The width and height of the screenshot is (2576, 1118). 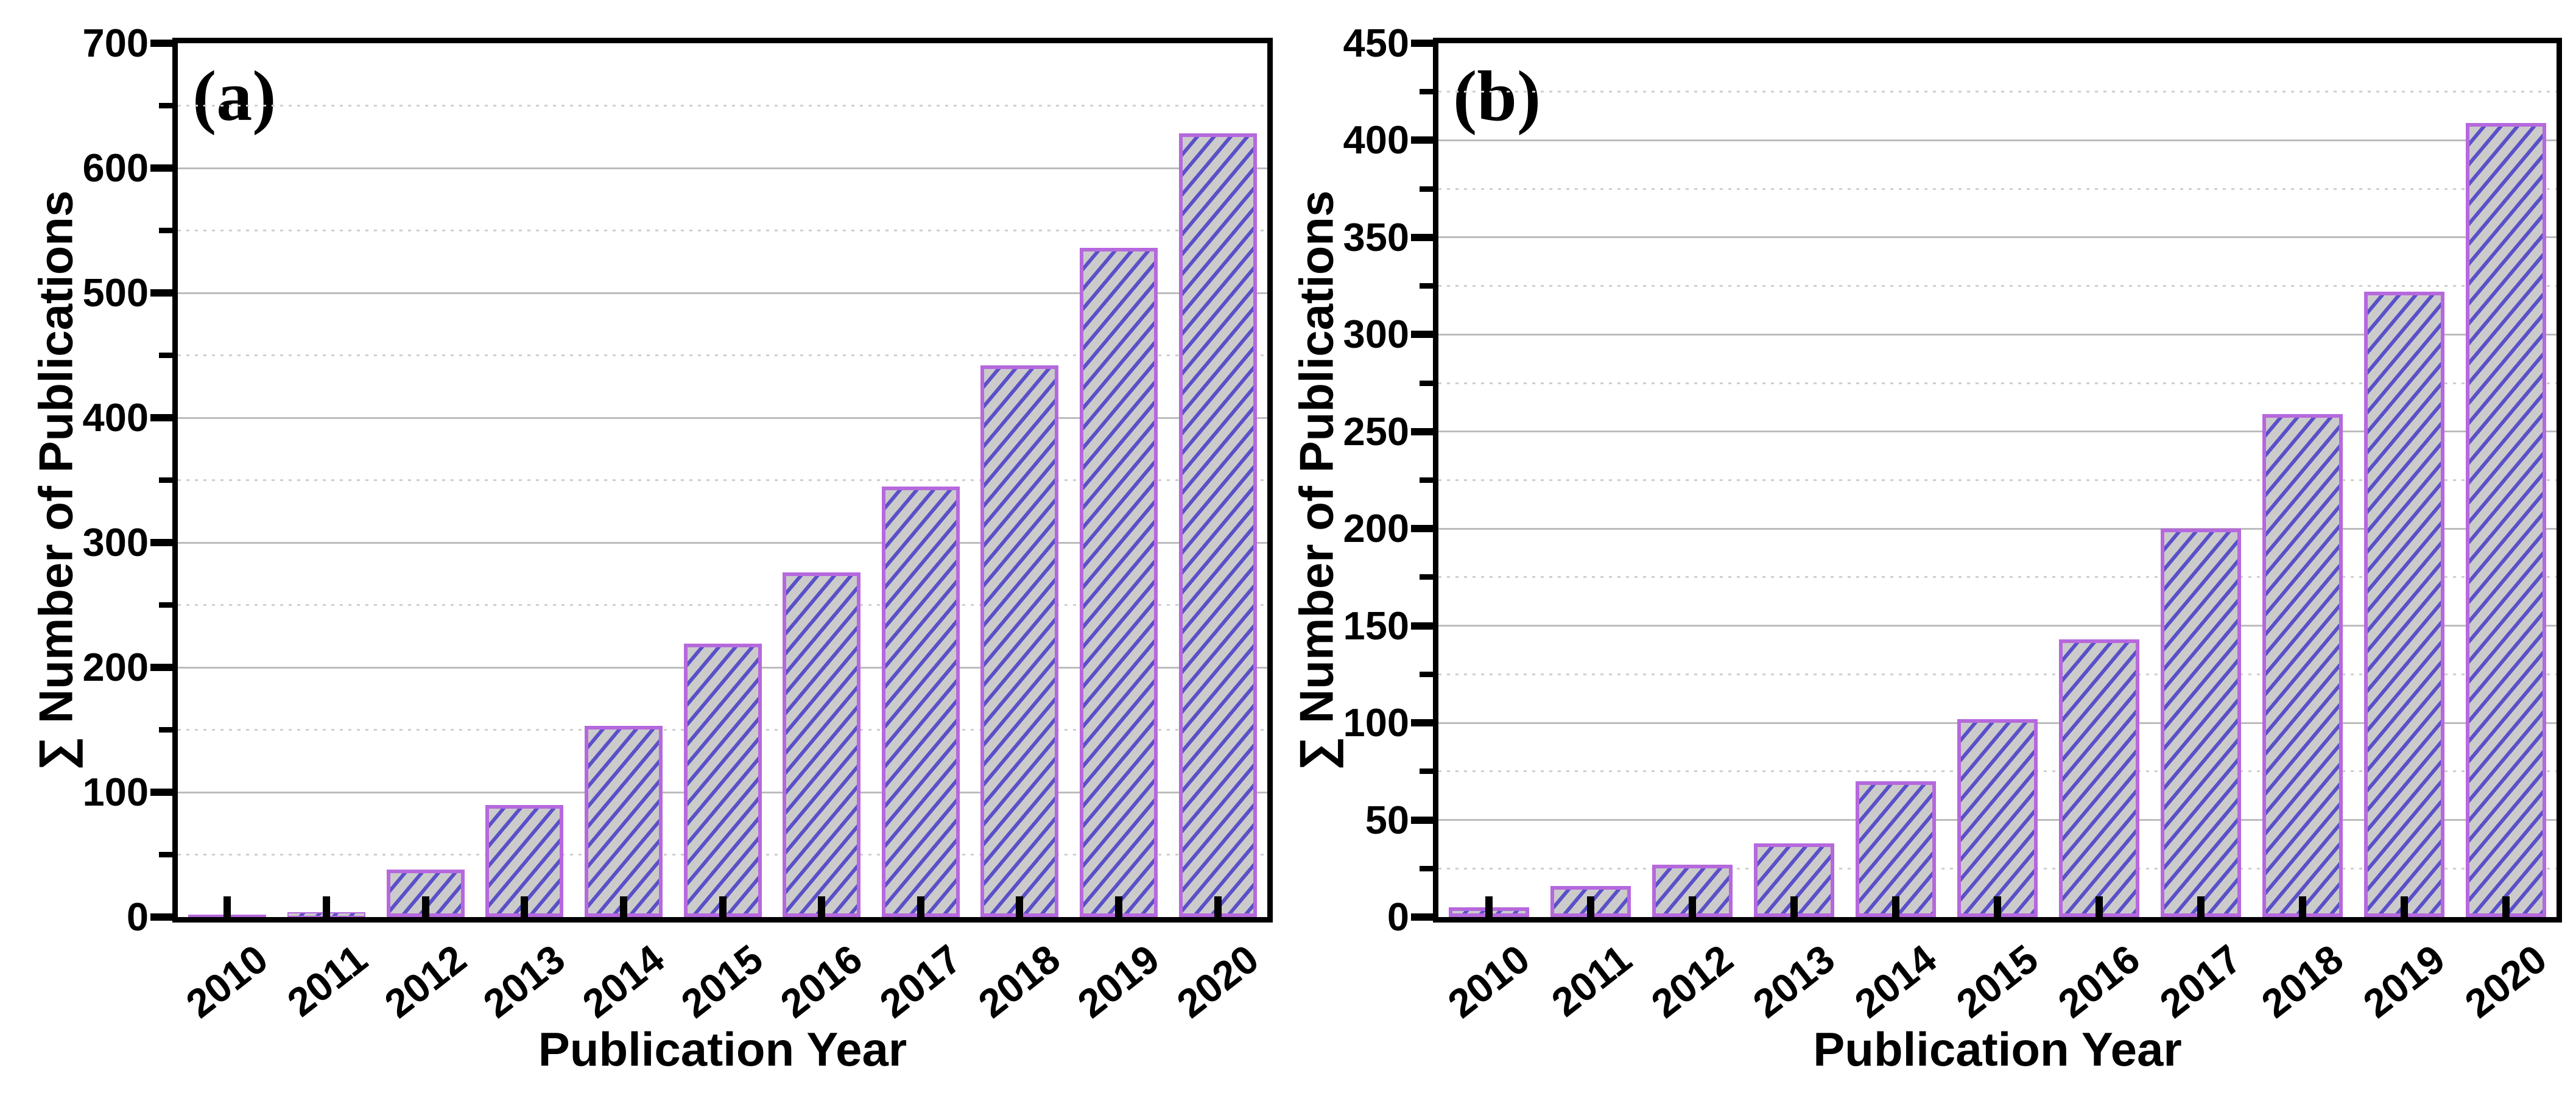 What do you see at coordinates (1376, 237) in the screenshot?
I see `y-tick-label-350: 350` at bounding box center [1376, 237].